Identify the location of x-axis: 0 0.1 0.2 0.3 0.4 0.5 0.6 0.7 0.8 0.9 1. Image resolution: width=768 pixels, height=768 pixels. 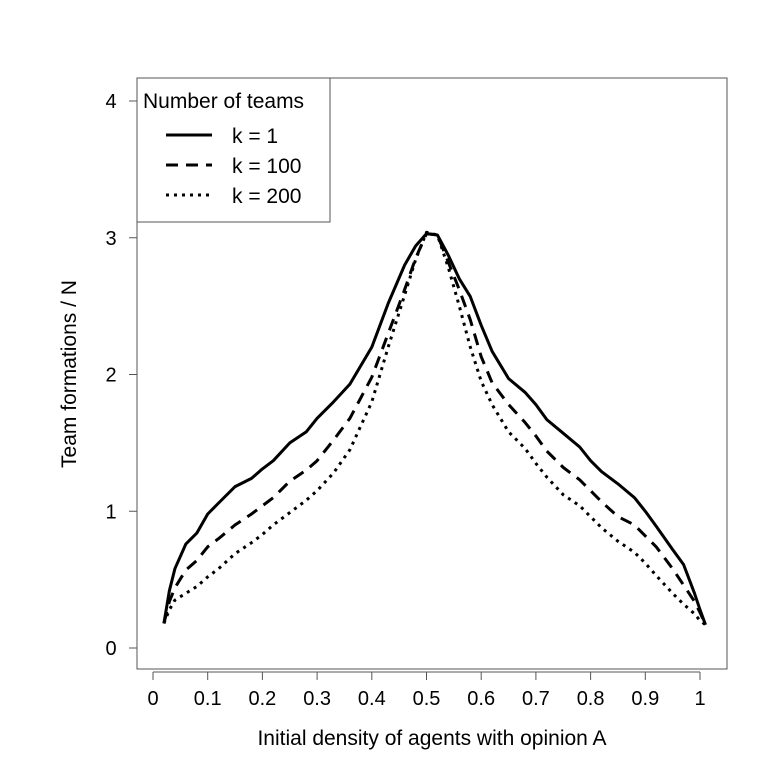
(426, 690).